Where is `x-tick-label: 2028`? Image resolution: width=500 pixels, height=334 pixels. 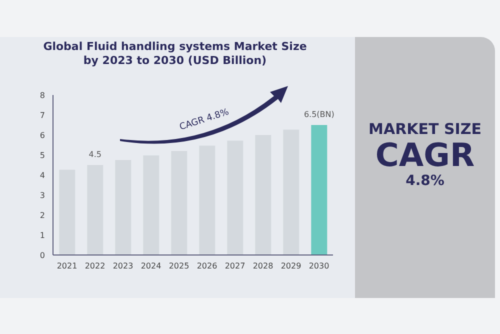 x-tick-label: 2028 is located at coordinates (263, 266).